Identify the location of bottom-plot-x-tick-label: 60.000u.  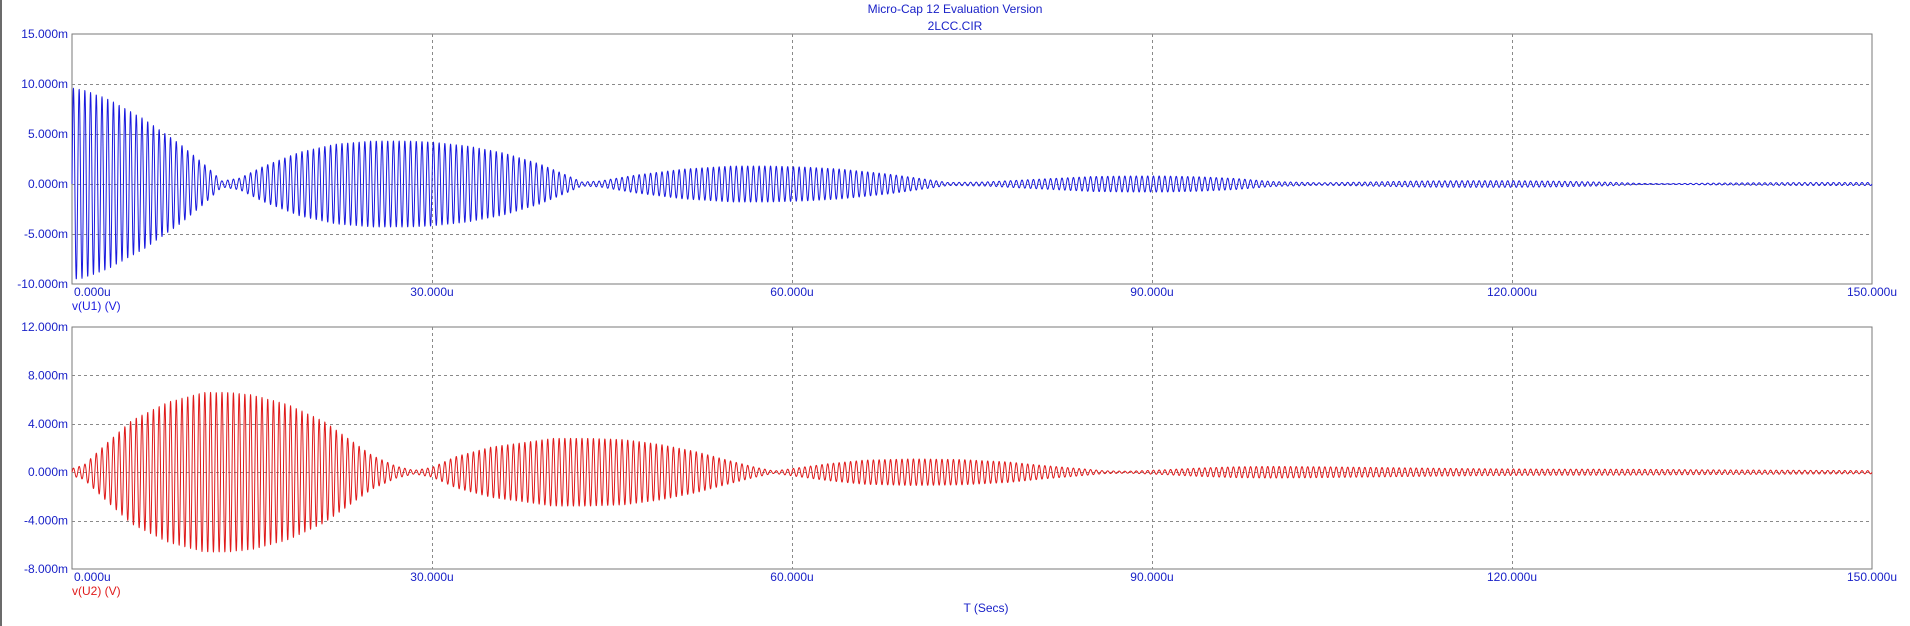
(791, 577).